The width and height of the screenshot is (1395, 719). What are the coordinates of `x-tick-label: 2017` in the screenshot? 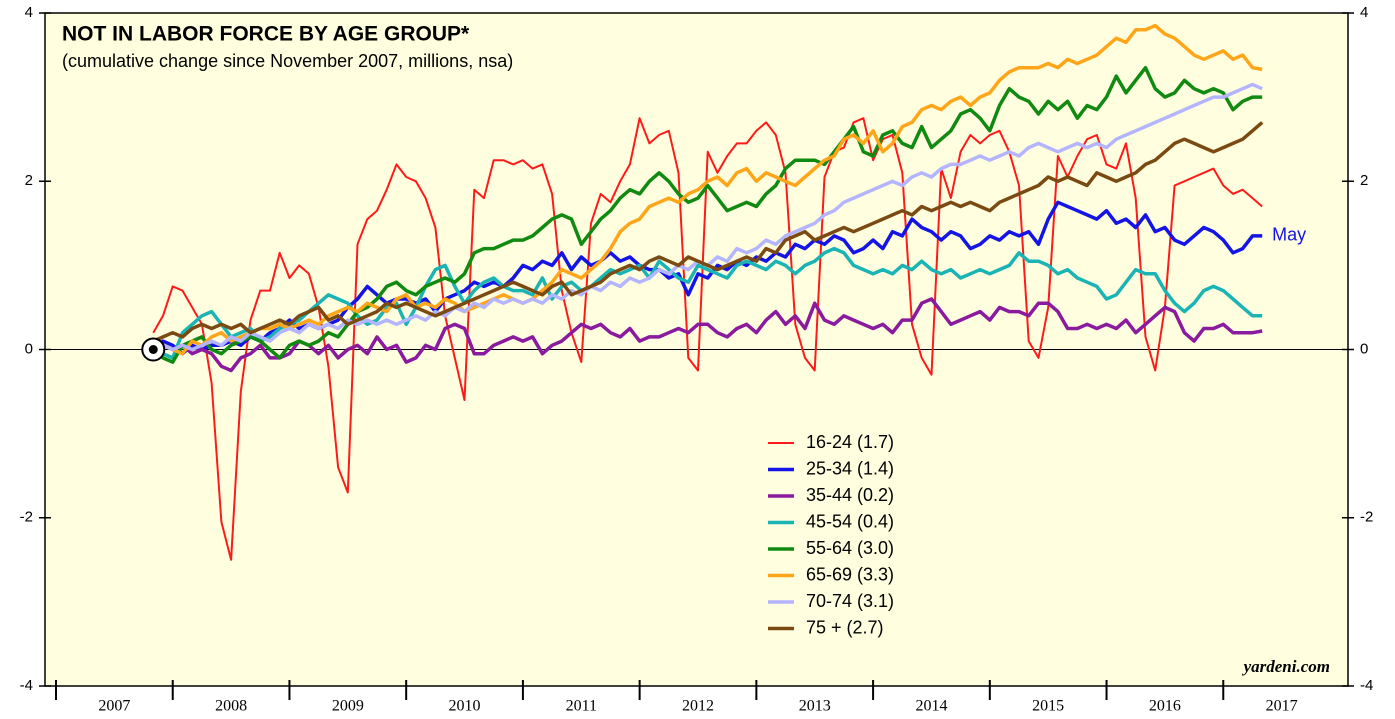 It's located at (1282, 706).